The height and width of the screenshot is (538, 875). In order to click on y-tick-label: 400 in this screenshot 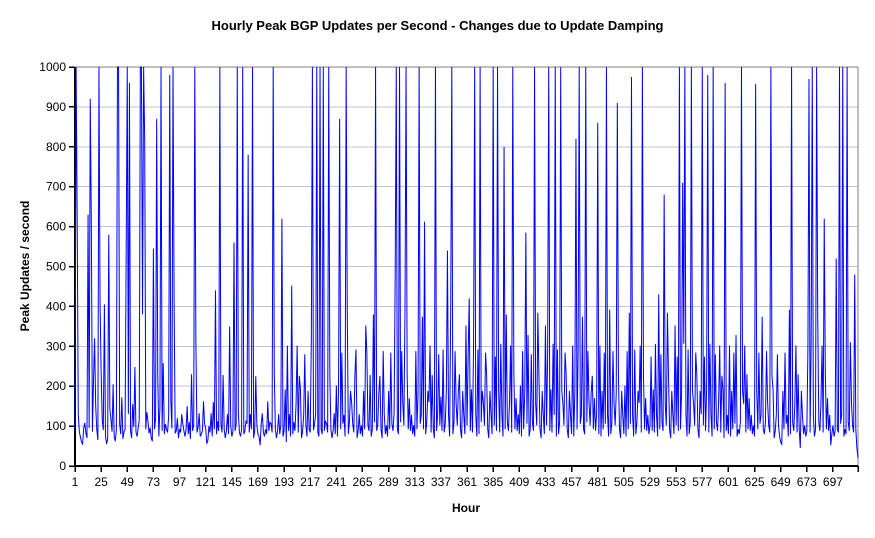, I will do `click(56, 306)`.